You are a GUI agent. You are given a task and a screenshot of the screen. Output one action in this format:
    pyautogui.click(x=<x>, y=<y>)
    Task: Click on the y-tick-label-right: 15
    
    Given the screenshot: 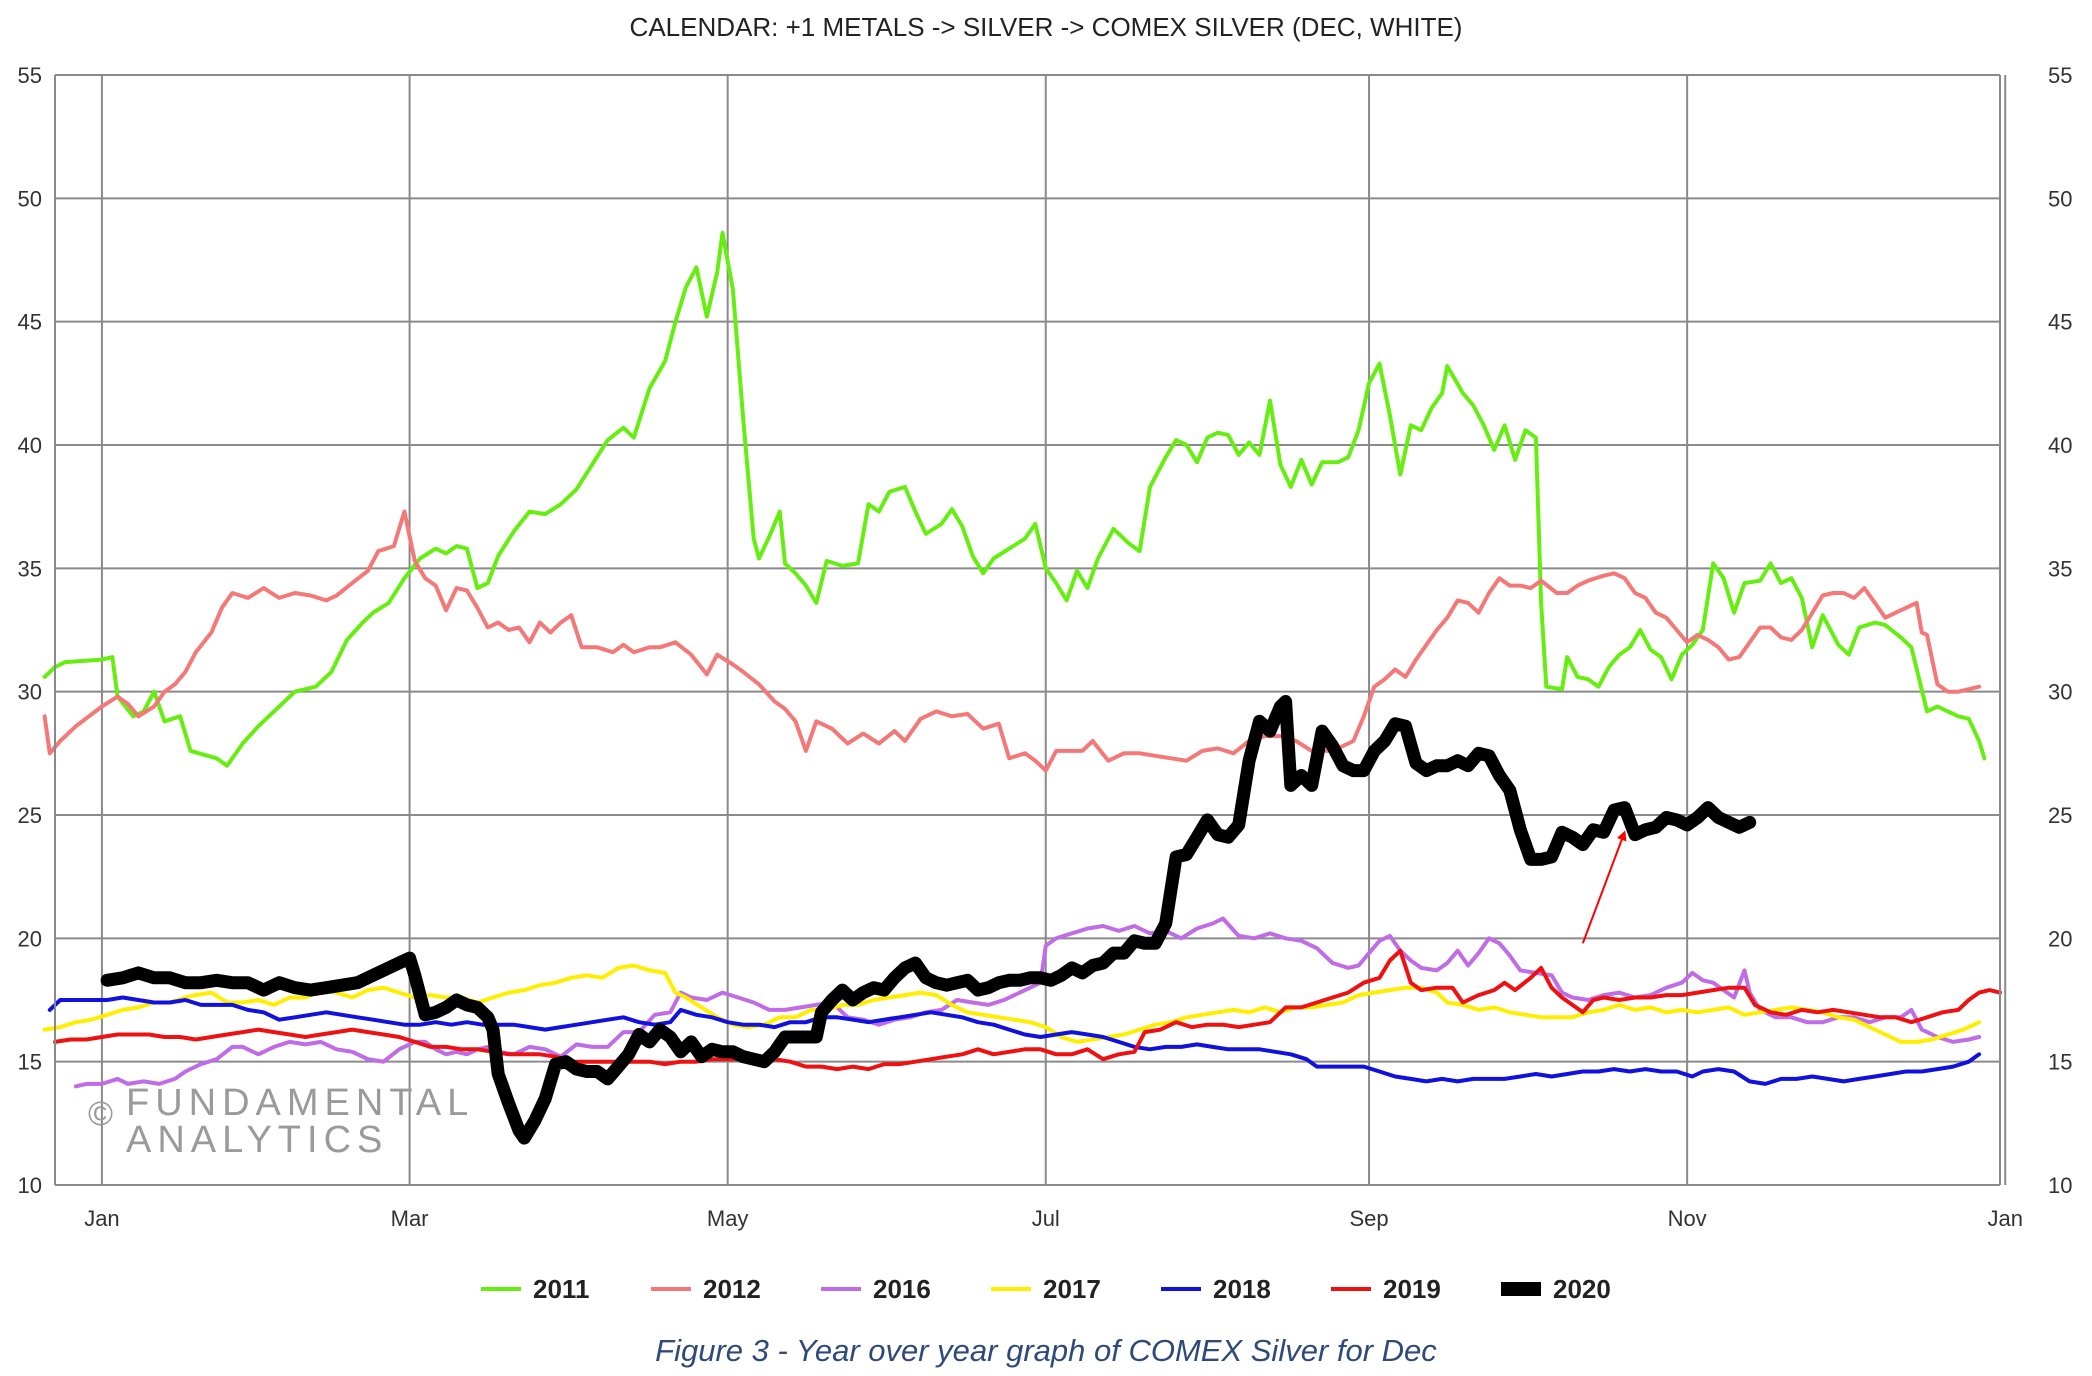 What is the action you would take?
    pyautogui.click(x=2060, y=1062)
    